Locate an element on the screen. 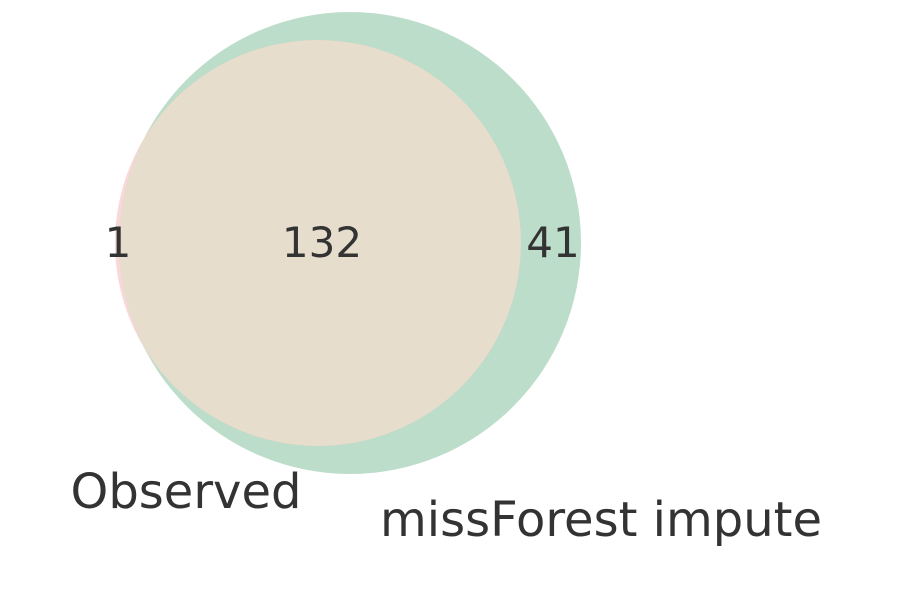  count-intersection: 132 is located at coordinates (322, 242).